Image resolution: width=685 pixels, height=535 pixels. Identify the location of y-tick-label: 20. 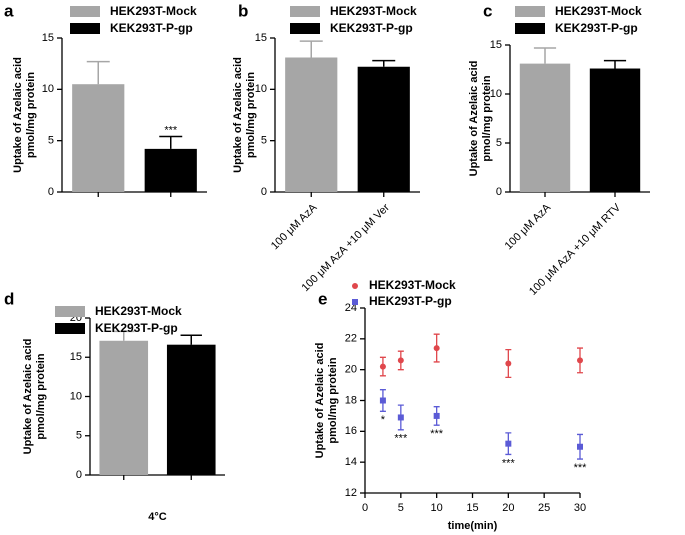
(351, 370).